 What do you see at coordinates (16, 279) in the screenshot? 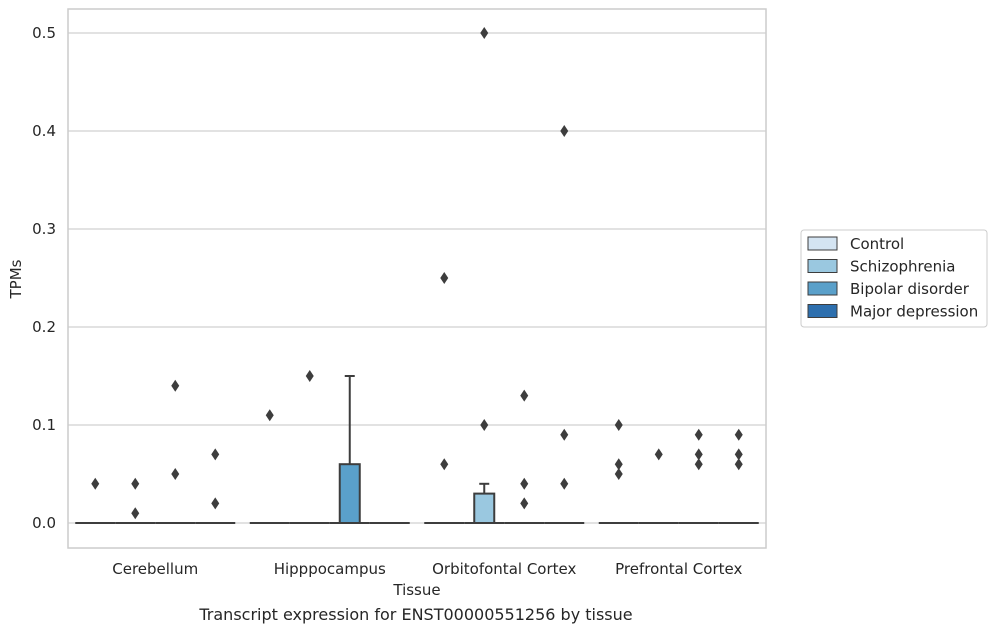
I see `y-axis-label: TPMs` at bounding box center [16, 279].